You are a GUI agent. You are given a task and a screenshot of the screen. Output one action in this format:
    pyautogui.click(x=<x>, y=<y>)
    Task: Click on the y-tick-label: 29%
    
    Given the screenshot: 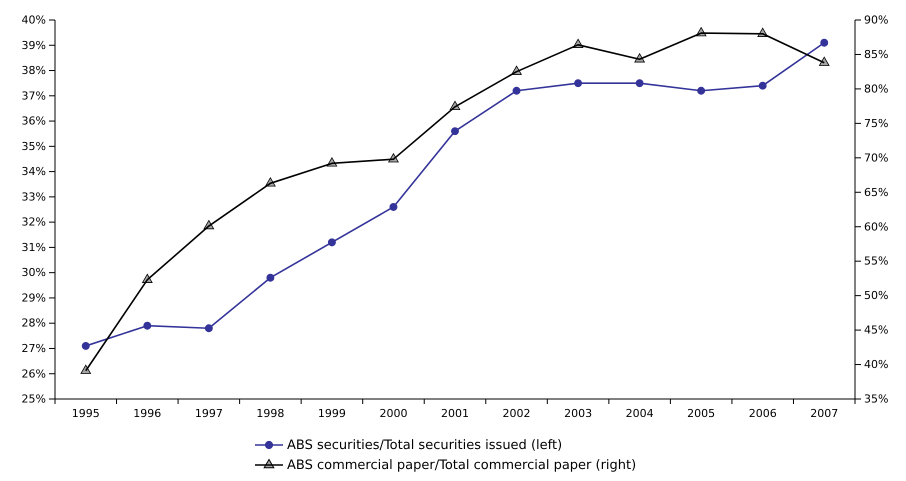 What is the action you would take?
    pyautogui.click(x=34, y=297)
    